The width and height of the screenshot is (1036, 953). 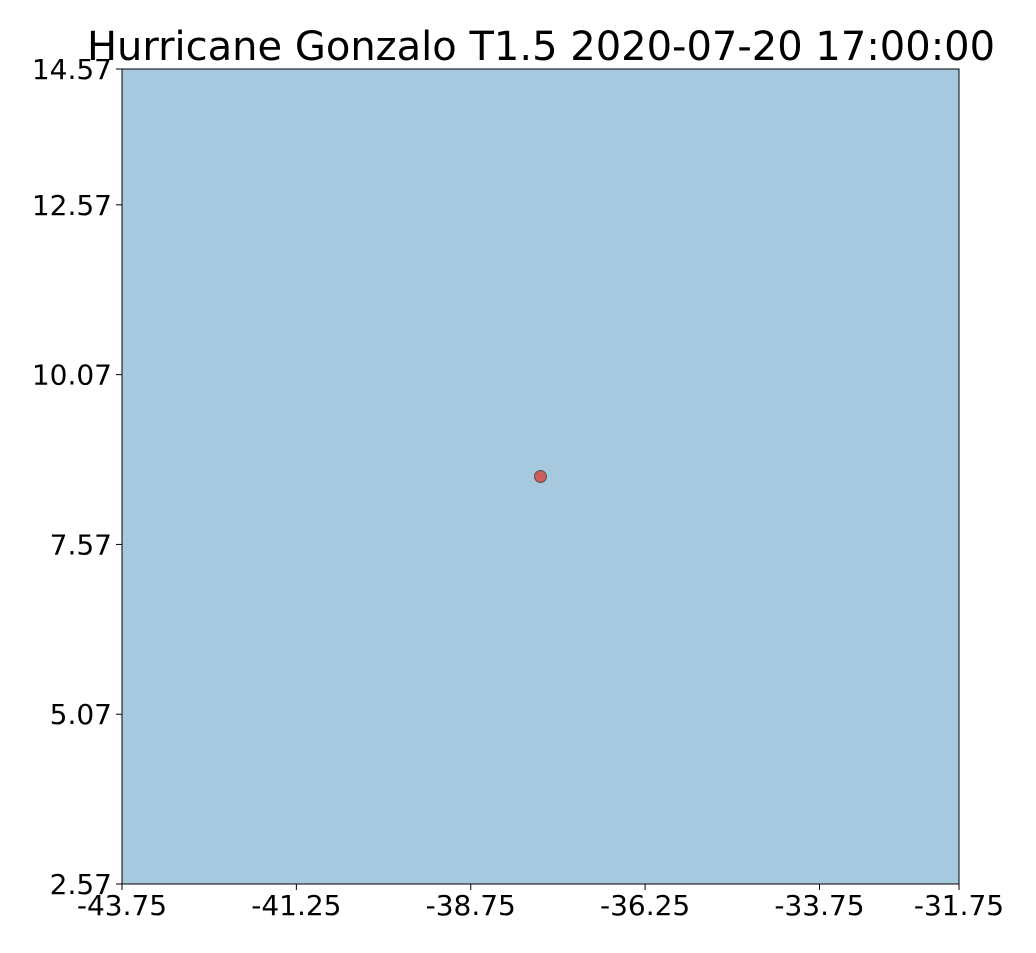 I want to click on y-tick-label: 10.07, so click(x=72, y=375).